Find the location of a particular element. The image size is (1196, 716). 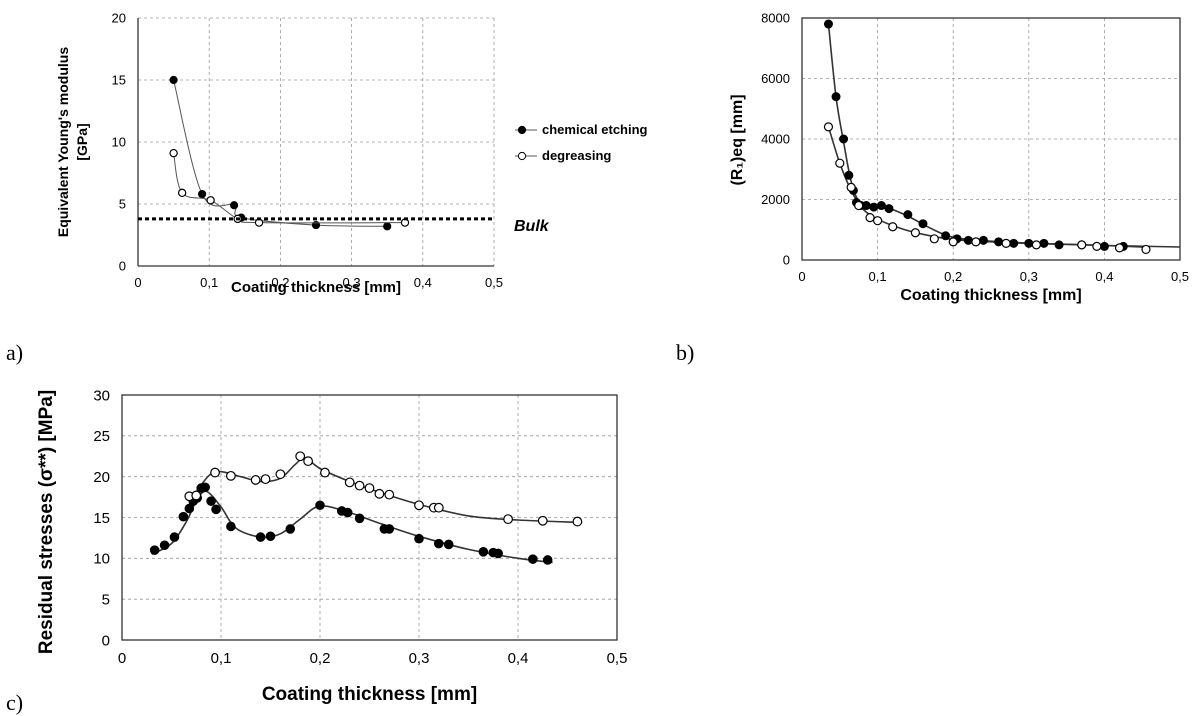

y-tick-label: 15 is located at coordinates (101, 518).